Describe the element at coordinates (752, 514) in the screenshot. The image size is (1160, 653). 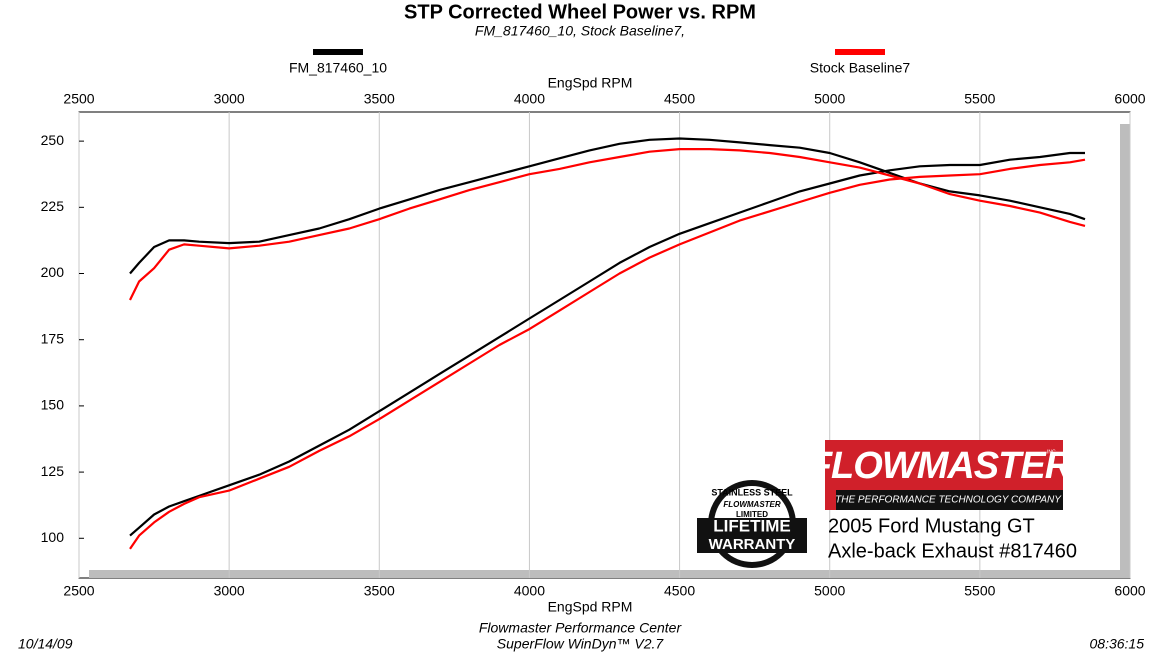
I see `badge-text: LIMITED` at that location.